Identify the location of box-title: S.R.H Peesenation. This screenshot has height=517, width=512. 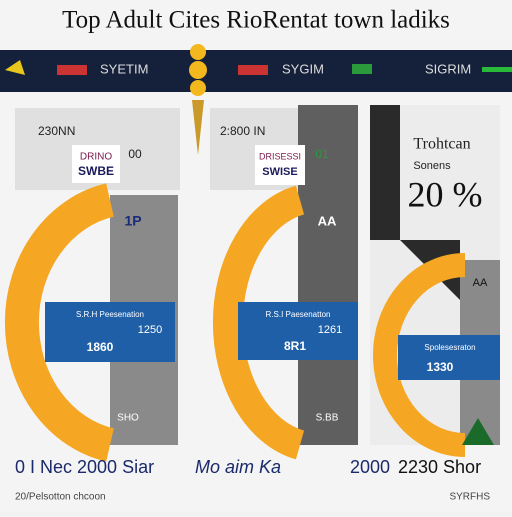
(110, 314).